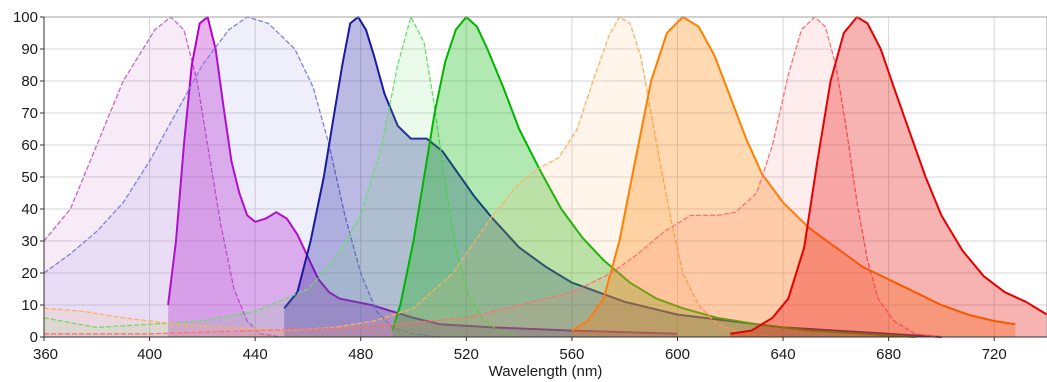  What do you see at coordinates (29, 81) in the screenshot?
I see `y-tick-label-8: 80` at bounding box center [29, 81].